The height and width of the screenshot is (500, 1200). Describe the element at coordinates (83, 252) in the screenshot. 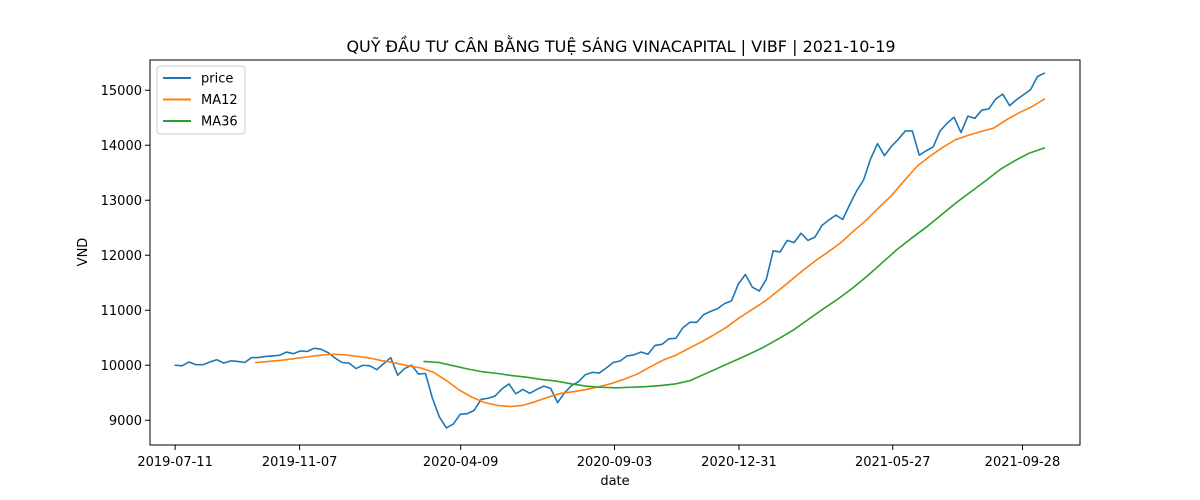

I see `y-axis-label: VND` at that location.